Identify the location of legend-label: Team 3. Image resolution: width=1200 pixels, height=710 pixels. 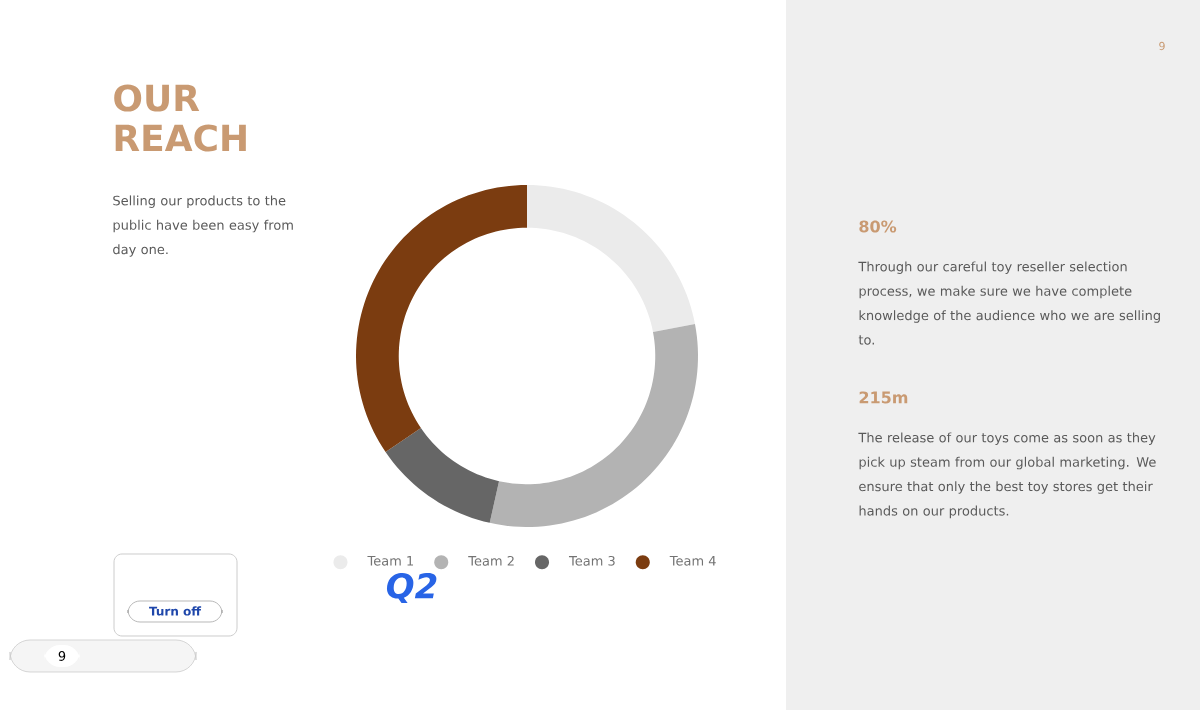
(591, 560).